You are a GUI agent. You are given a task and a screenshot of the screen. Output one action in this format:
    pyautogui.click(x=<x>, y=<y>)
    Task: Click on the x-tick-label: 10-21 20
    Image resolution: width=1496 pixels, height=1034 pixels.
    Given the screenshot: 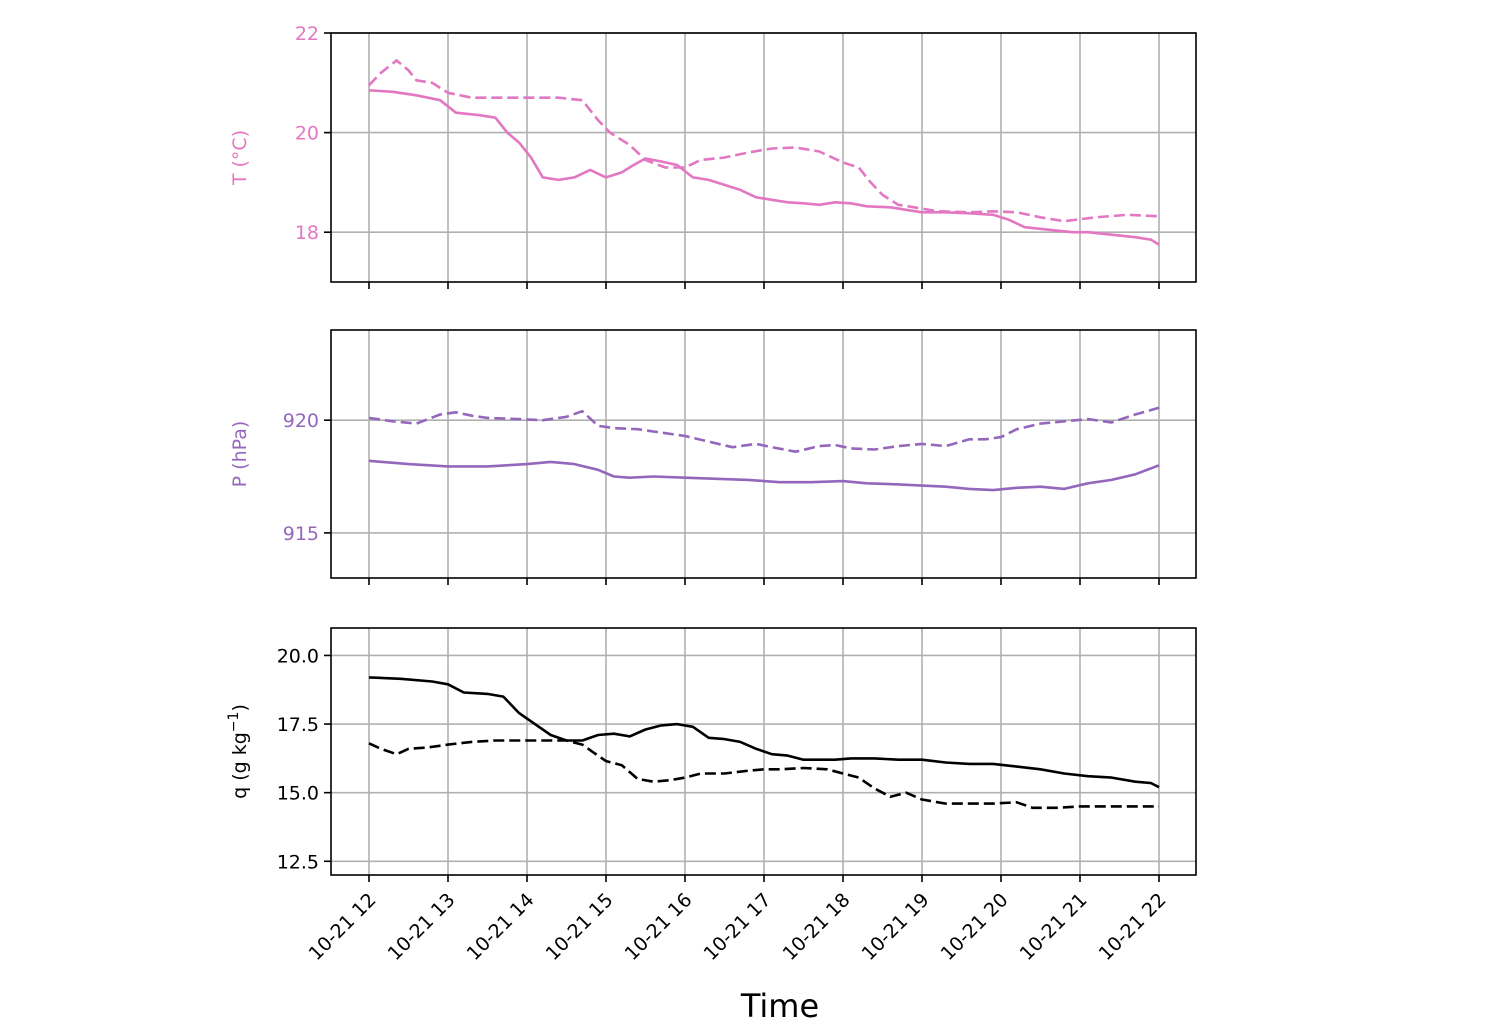 What is the action you would take?
    pyautogui.click(x=975, y=927)
    